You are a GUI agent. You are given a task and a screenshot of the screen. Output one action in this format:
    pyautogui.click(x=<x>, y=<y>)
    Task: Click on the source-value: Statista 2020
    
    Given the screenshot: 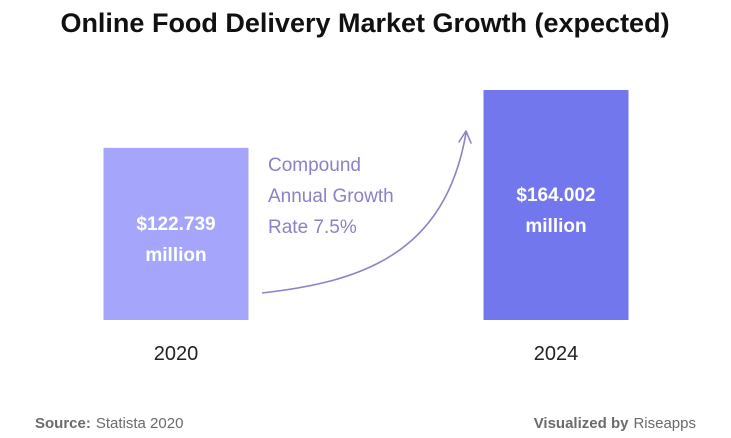 What is the action you would take?
    pyautogui.click(x=140, y=423)
    